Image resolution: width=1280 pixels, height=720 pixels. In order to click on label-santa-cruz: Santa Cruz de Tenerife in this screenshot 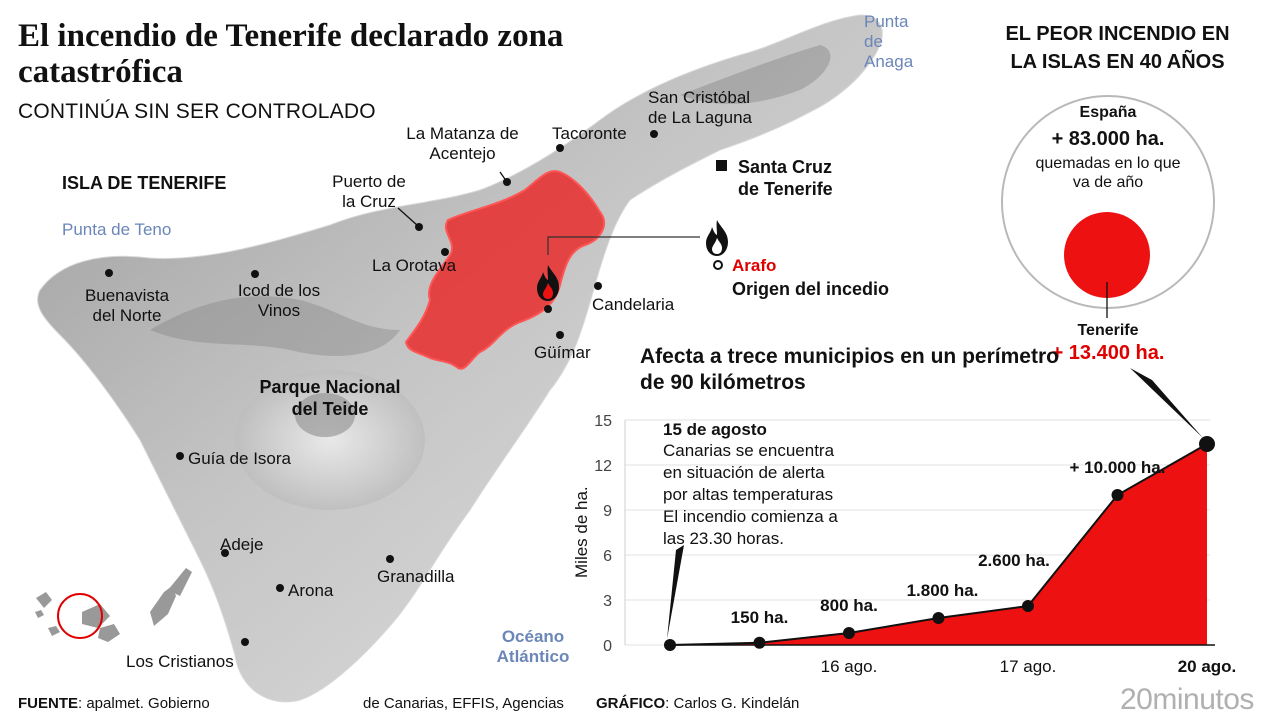, I will do `click(785, 178)`.